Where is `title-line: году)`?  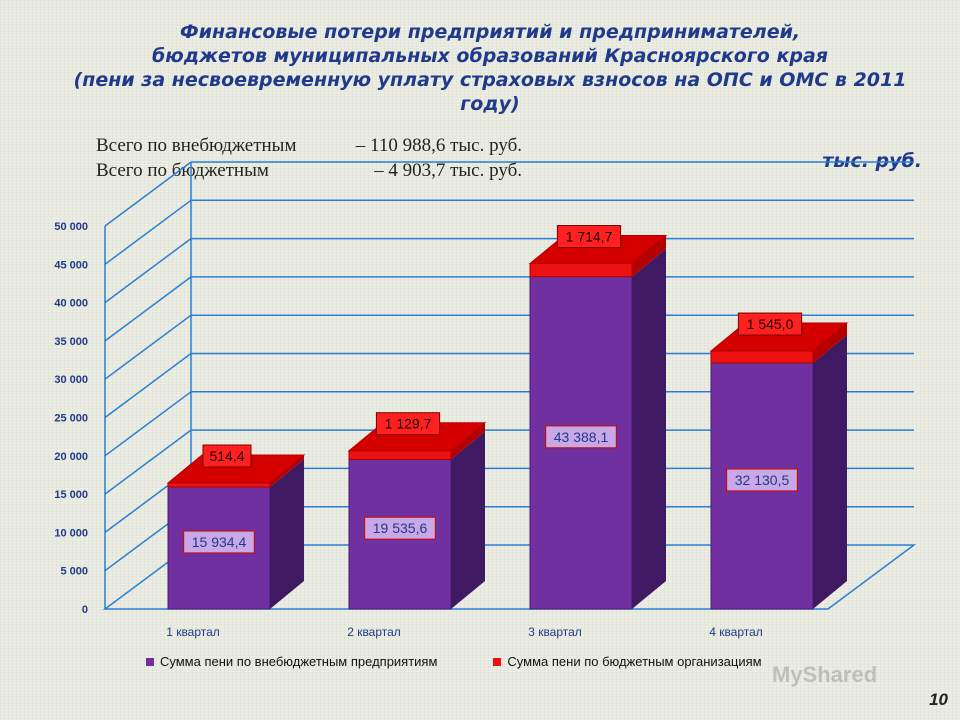 title-line: году) is located at coordinates (490, 104).